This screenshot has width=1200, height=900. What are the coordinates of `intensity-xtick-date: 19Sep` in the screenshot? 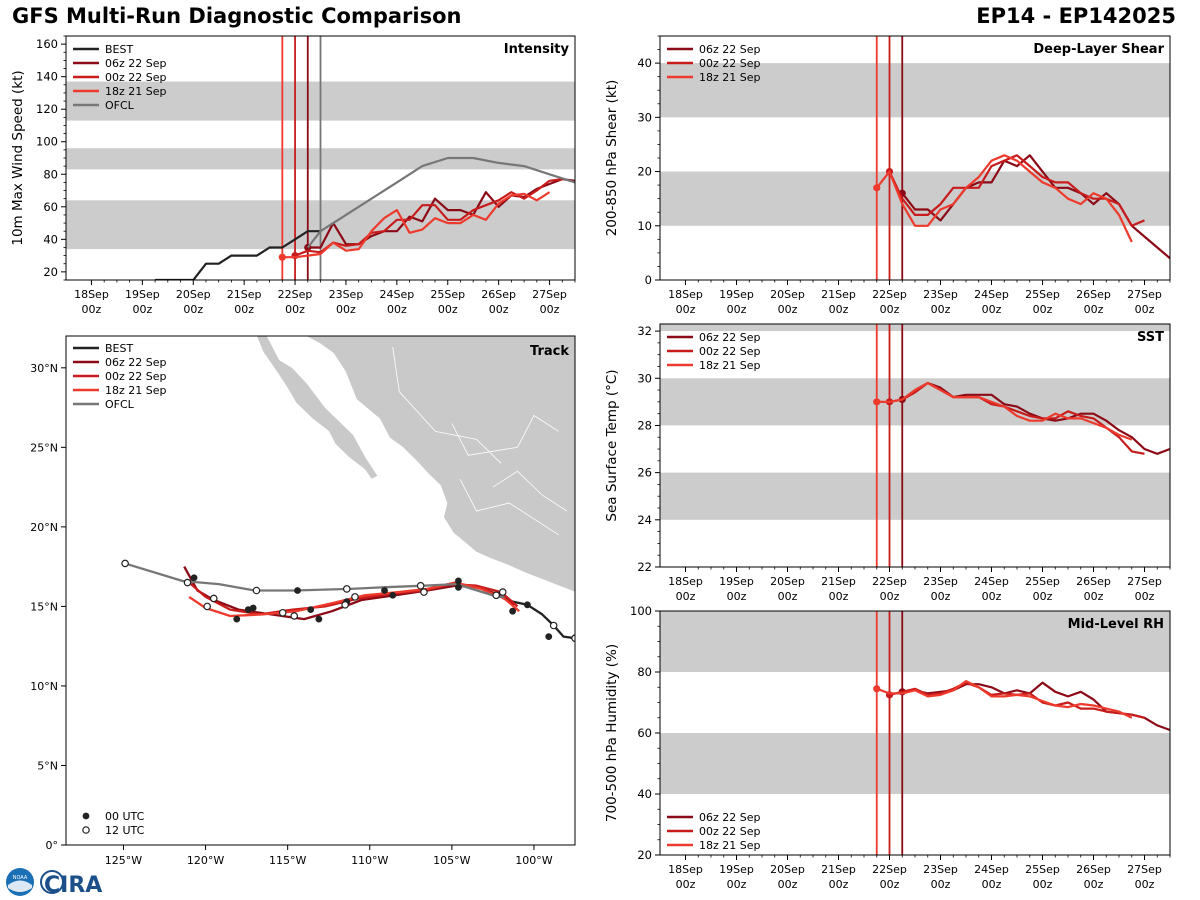 It's located at (142, 294).